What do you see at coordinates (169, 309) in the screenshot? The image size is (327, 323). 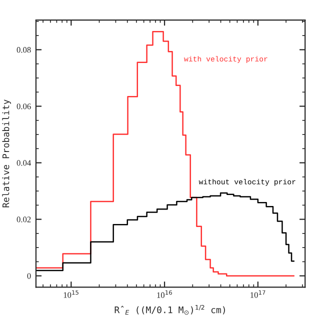 I see `x-axis-title: R̂$_{E}$ ((M/0.1 M$_{⊙}$)$^{1/2}$ cm)` at bounding box center [169, 309].